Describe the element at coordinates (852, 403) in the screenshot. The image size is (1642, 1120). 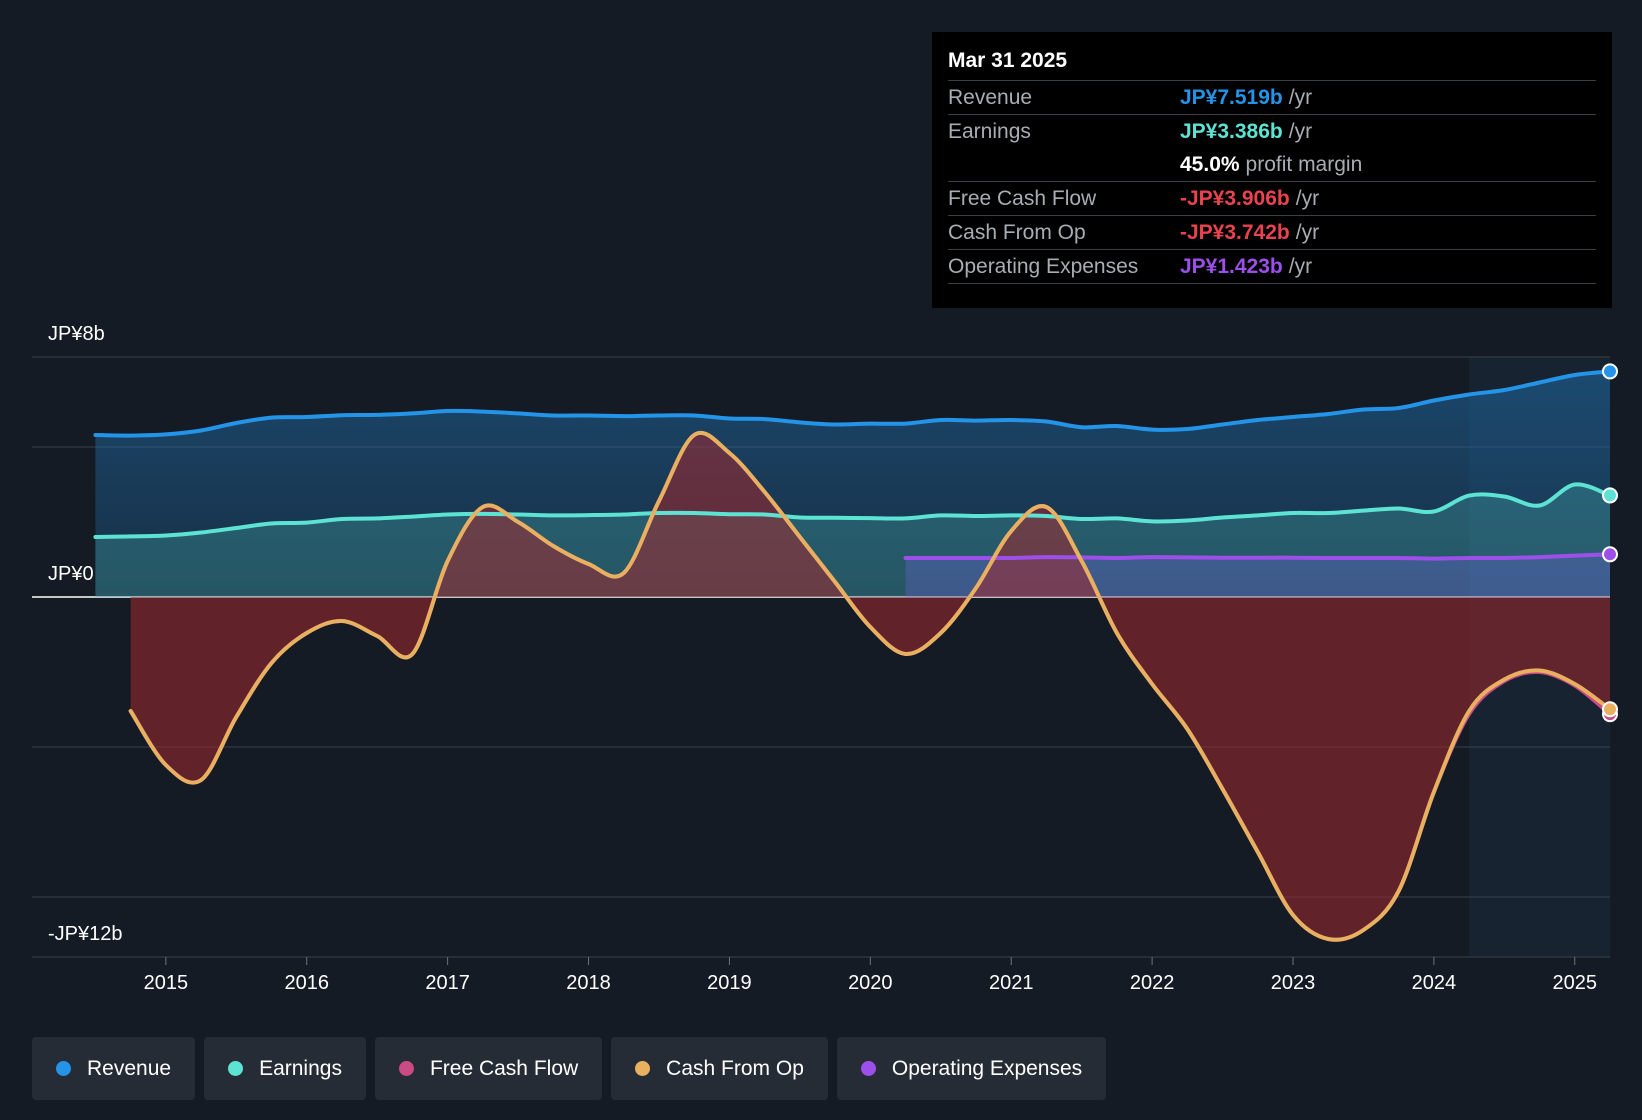
I see `line-revenue` at that location.